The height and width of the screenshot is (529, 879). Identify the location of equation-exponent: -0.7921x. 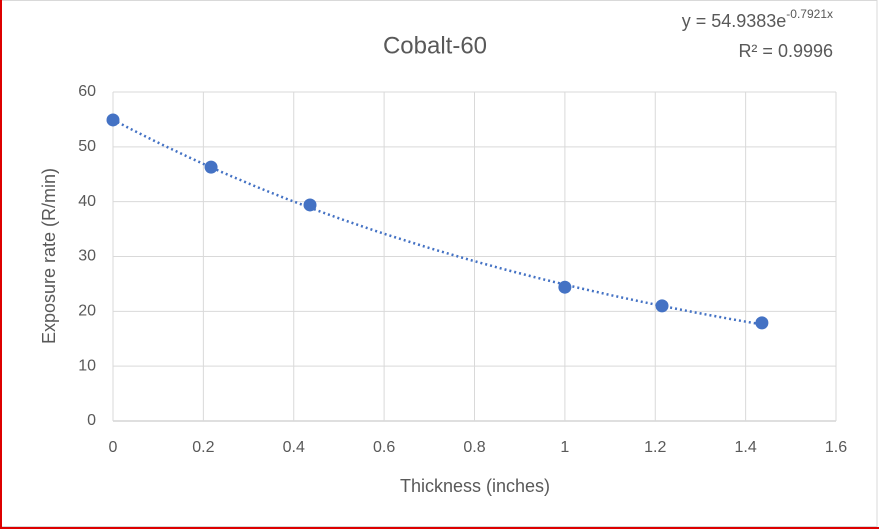
(809, 14).